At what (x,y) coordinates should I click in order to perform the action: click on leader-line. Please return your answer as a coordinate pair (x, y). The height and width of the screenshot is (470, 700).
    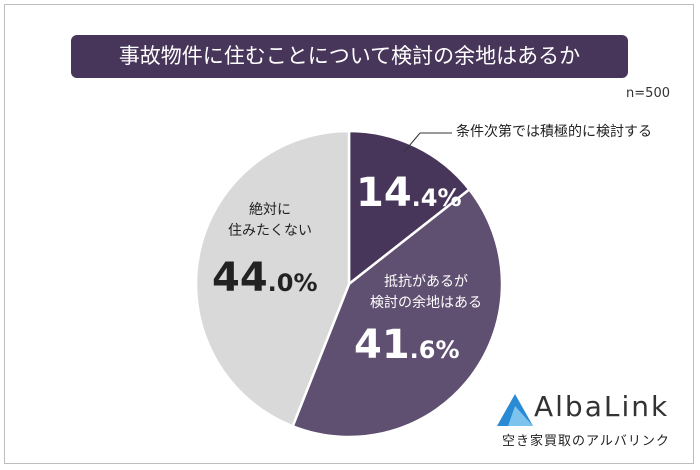
    Looking at the image, I should click on (412, 142).